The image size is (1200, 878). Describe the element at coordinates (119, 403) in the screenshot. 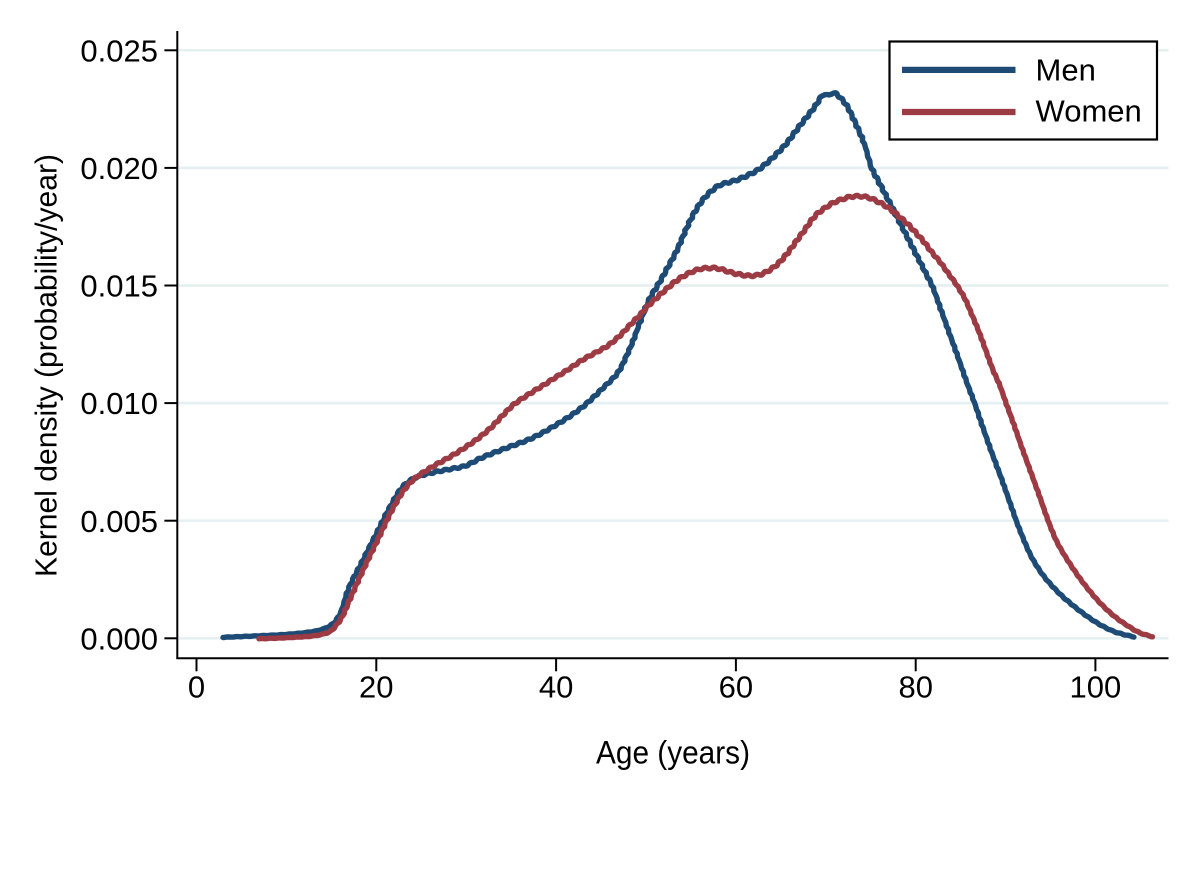

I see `svg-text: 0.010` at that location.